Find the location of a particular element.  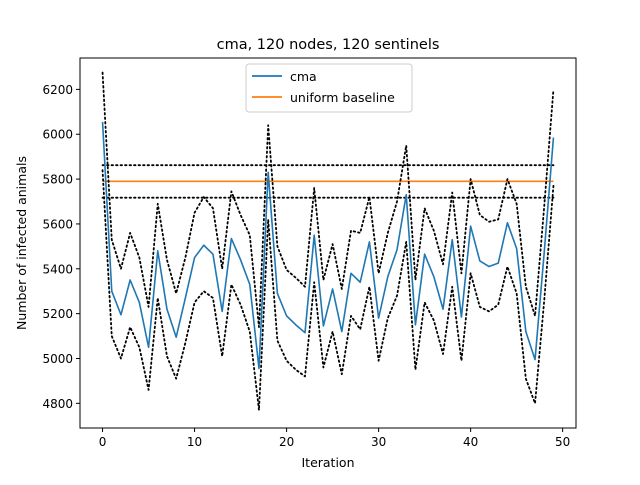

x-tick-label: 40 is located at coordinates (470, 442).